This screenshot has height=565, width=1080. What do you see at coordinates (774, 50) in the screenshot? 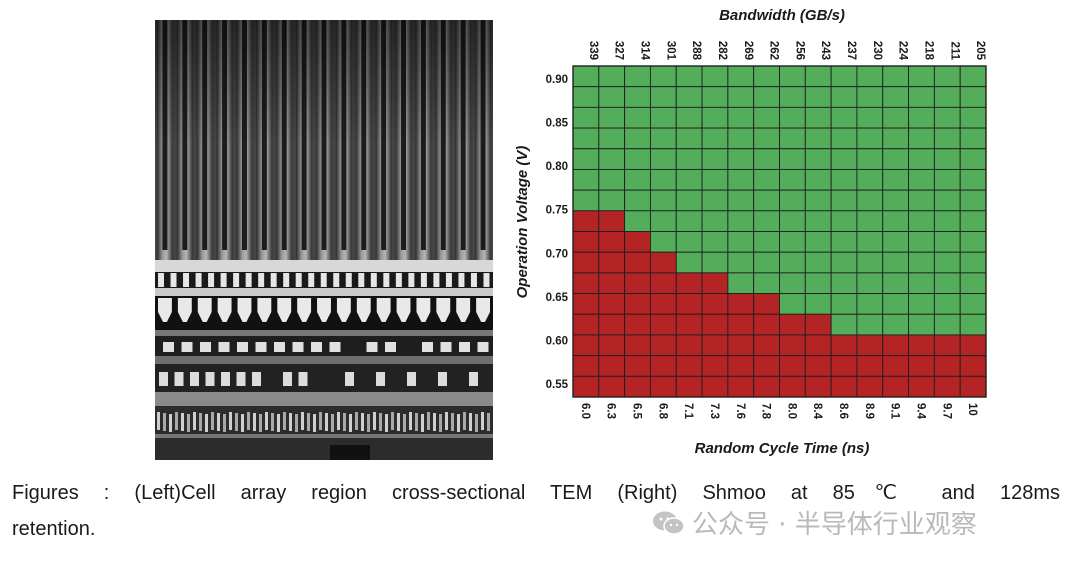
I see `top-tick-label: 262` at bounding box center [774, 50].